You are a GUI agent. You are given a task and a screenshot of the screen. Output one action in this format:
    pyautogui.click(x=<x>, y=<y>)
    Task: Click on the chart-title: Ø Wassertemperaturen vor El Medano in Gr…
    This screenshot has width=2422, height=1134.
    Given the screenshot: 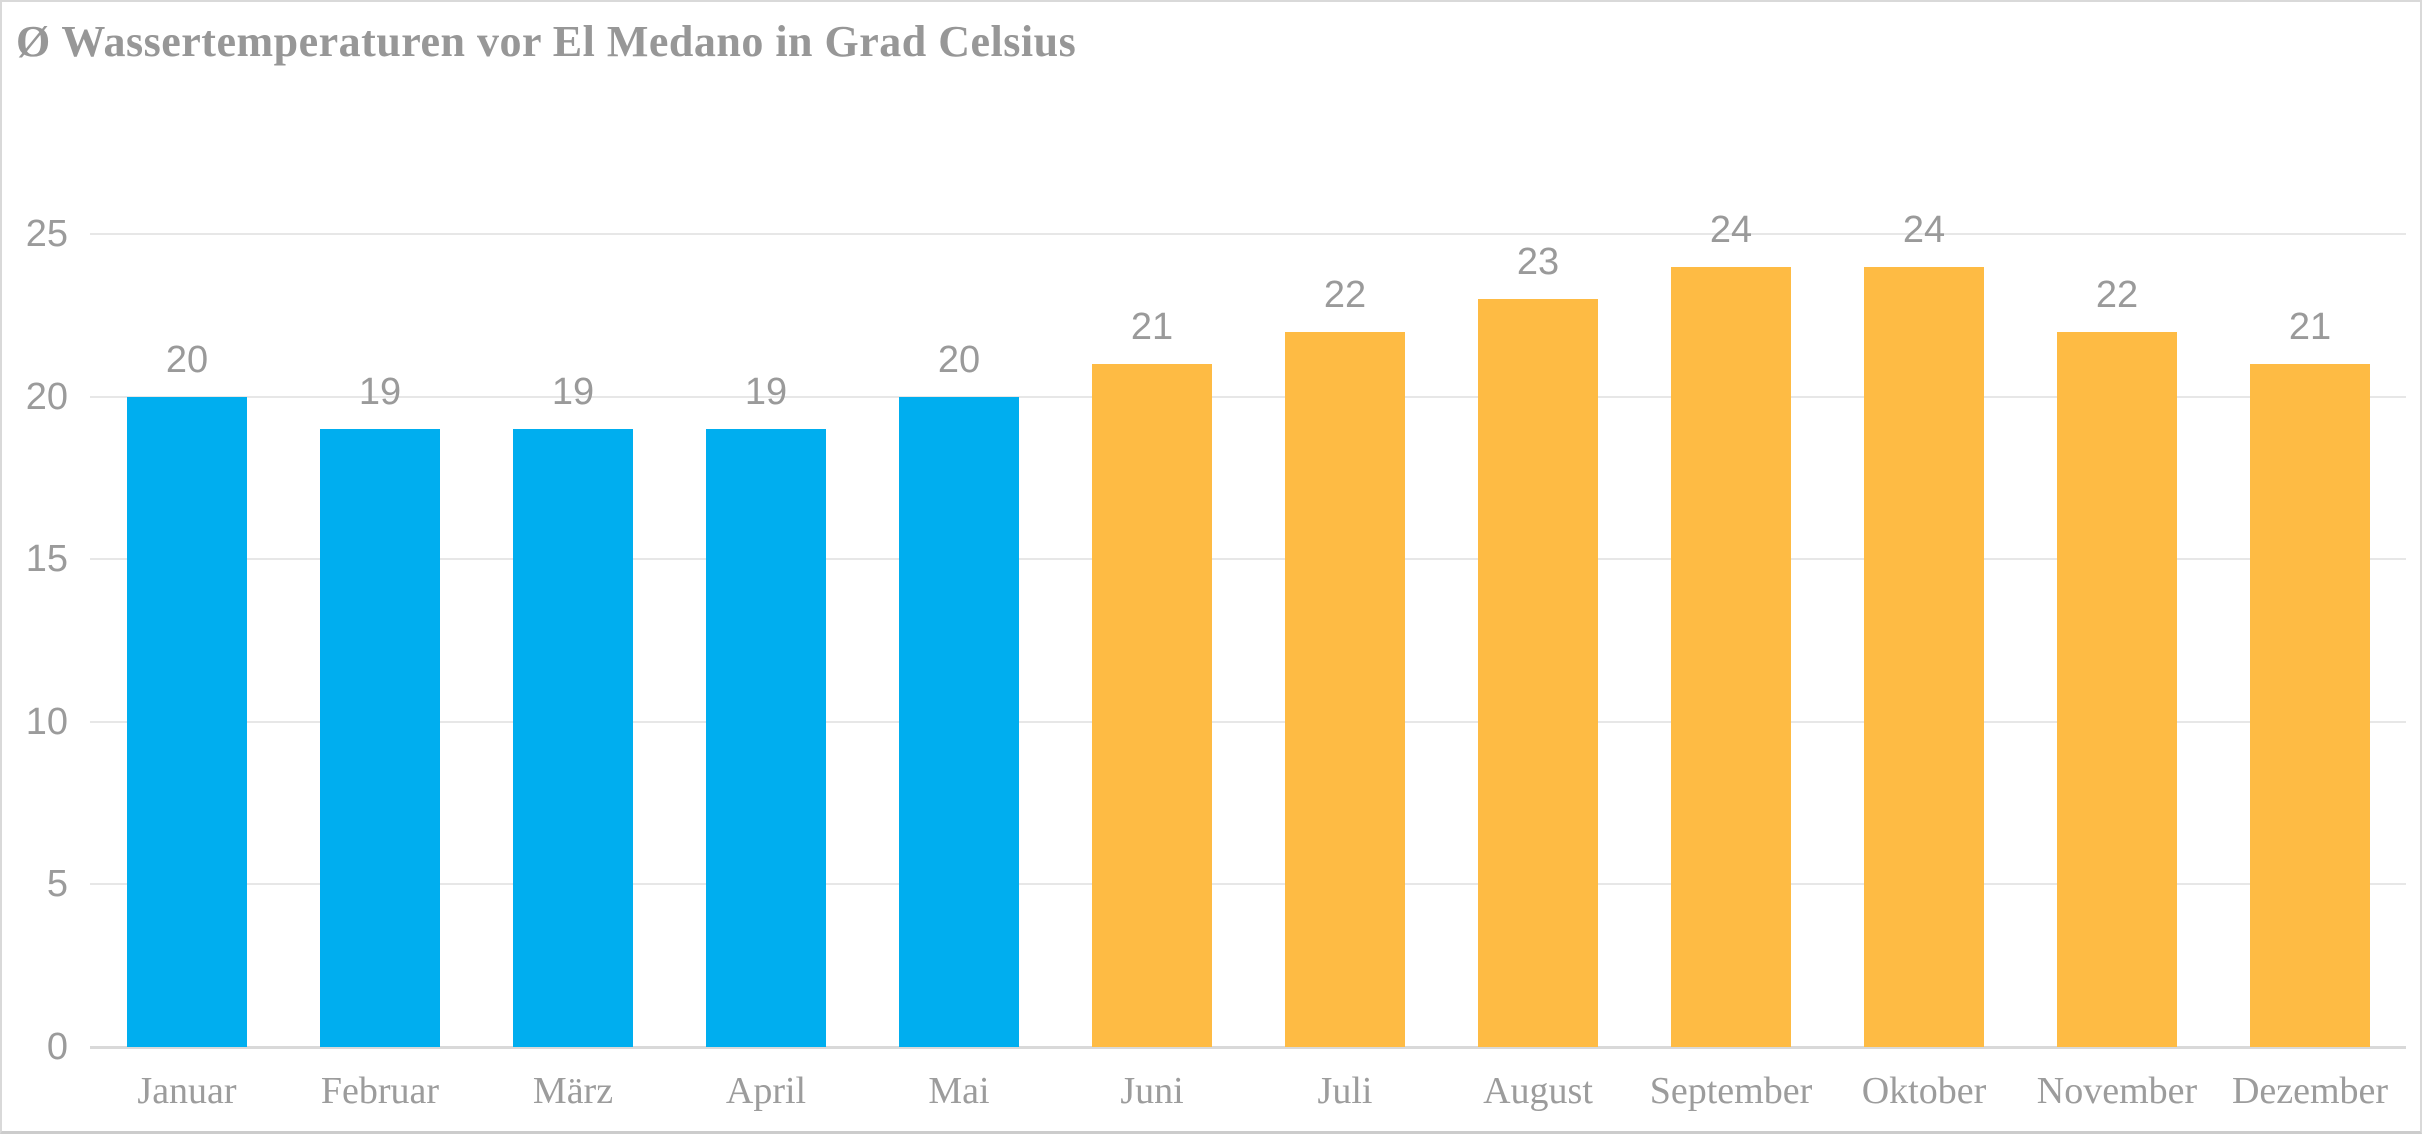 What is the action you would take?
    pyautogui.click(x=546, y=41)
    